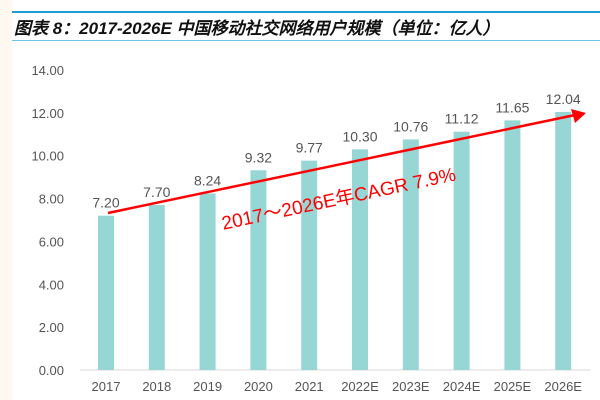 The height and width of the screenshot is (400, 600). I want to click on data-label: 8.24, so click(207, 180).